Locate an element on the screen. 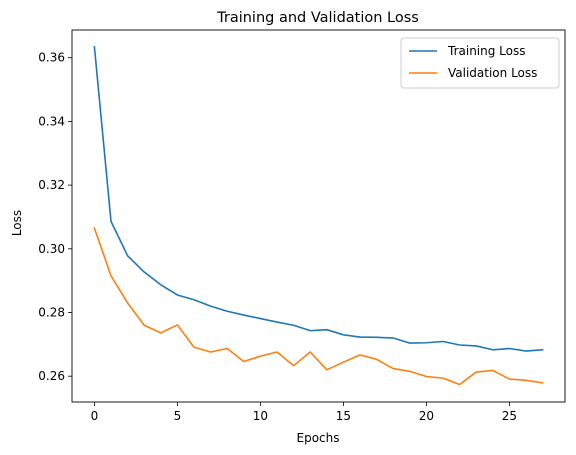 The image size is (576, 455). y-tick-label: 0.30 is located at coordinates (51, 249).